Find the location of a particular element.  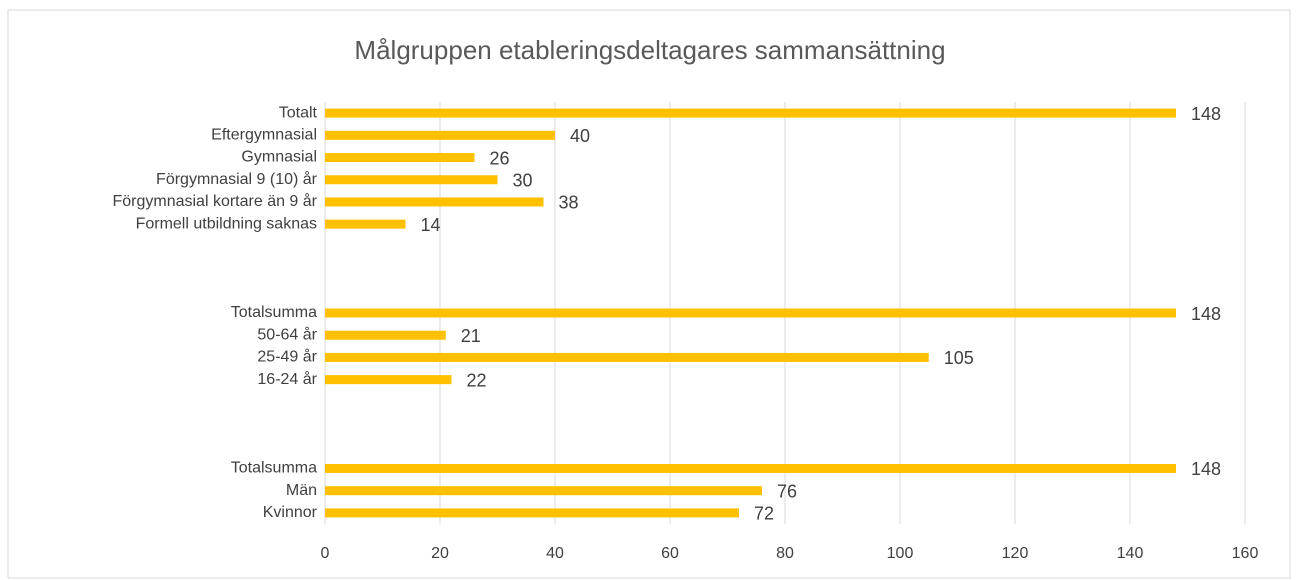

value-label: 76 is located at coordinates (787, 491).